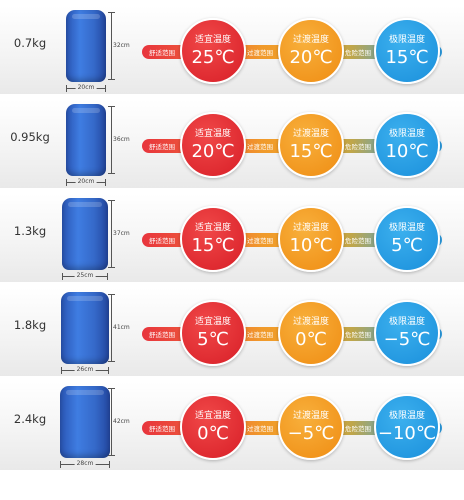 The image size is (464, 500). What do you see at coordinates (30, 419) in the screenshot?
I see `weight-label: 2.4kg` at bounding box center [30, 419].